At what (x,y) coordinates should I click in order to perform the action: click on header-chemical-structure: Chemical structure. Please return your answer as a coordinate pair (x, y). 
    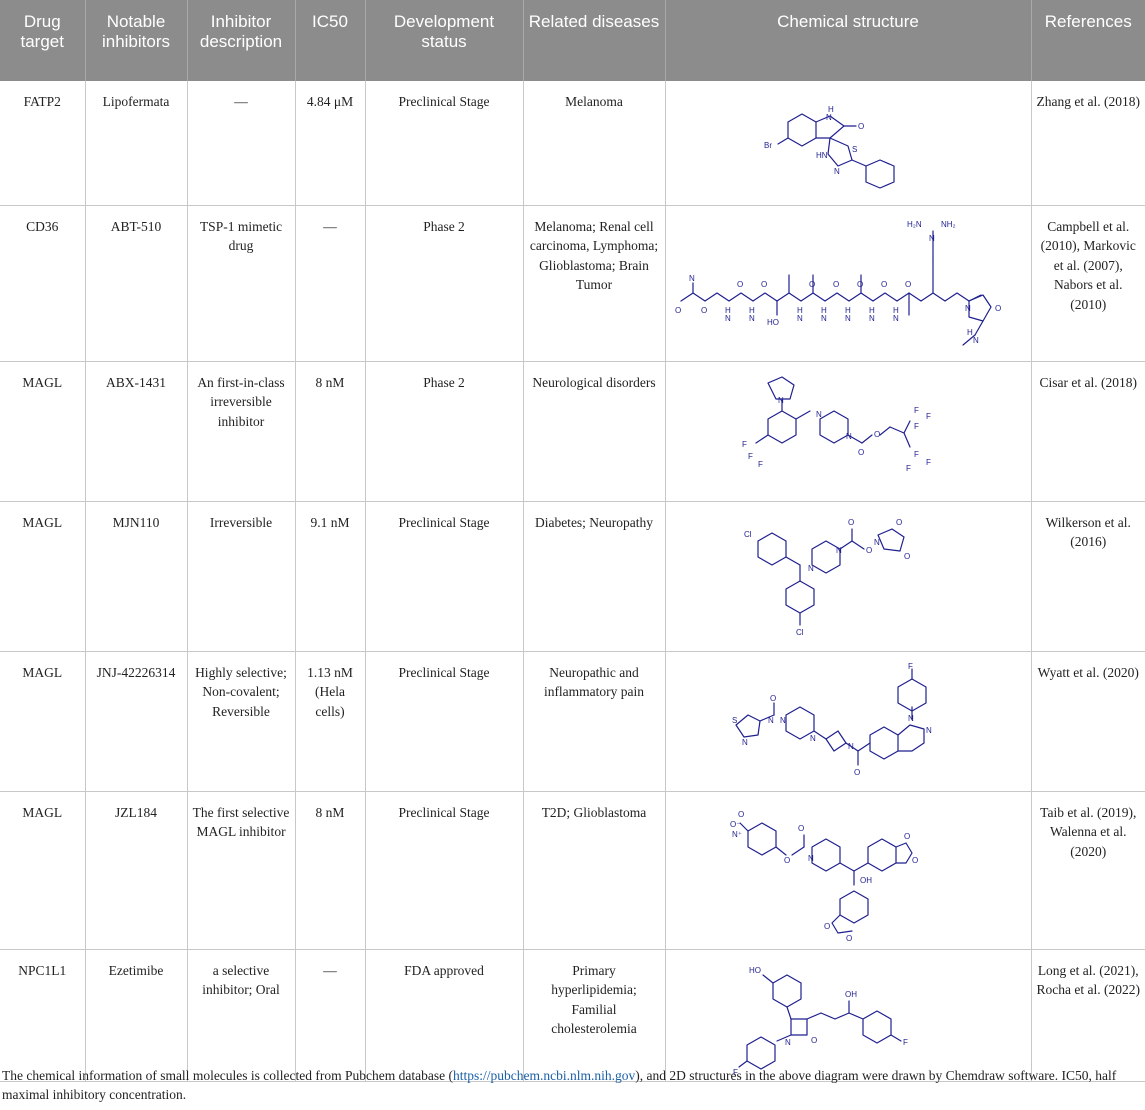
    Looking at the image, I should click on (848, 40).